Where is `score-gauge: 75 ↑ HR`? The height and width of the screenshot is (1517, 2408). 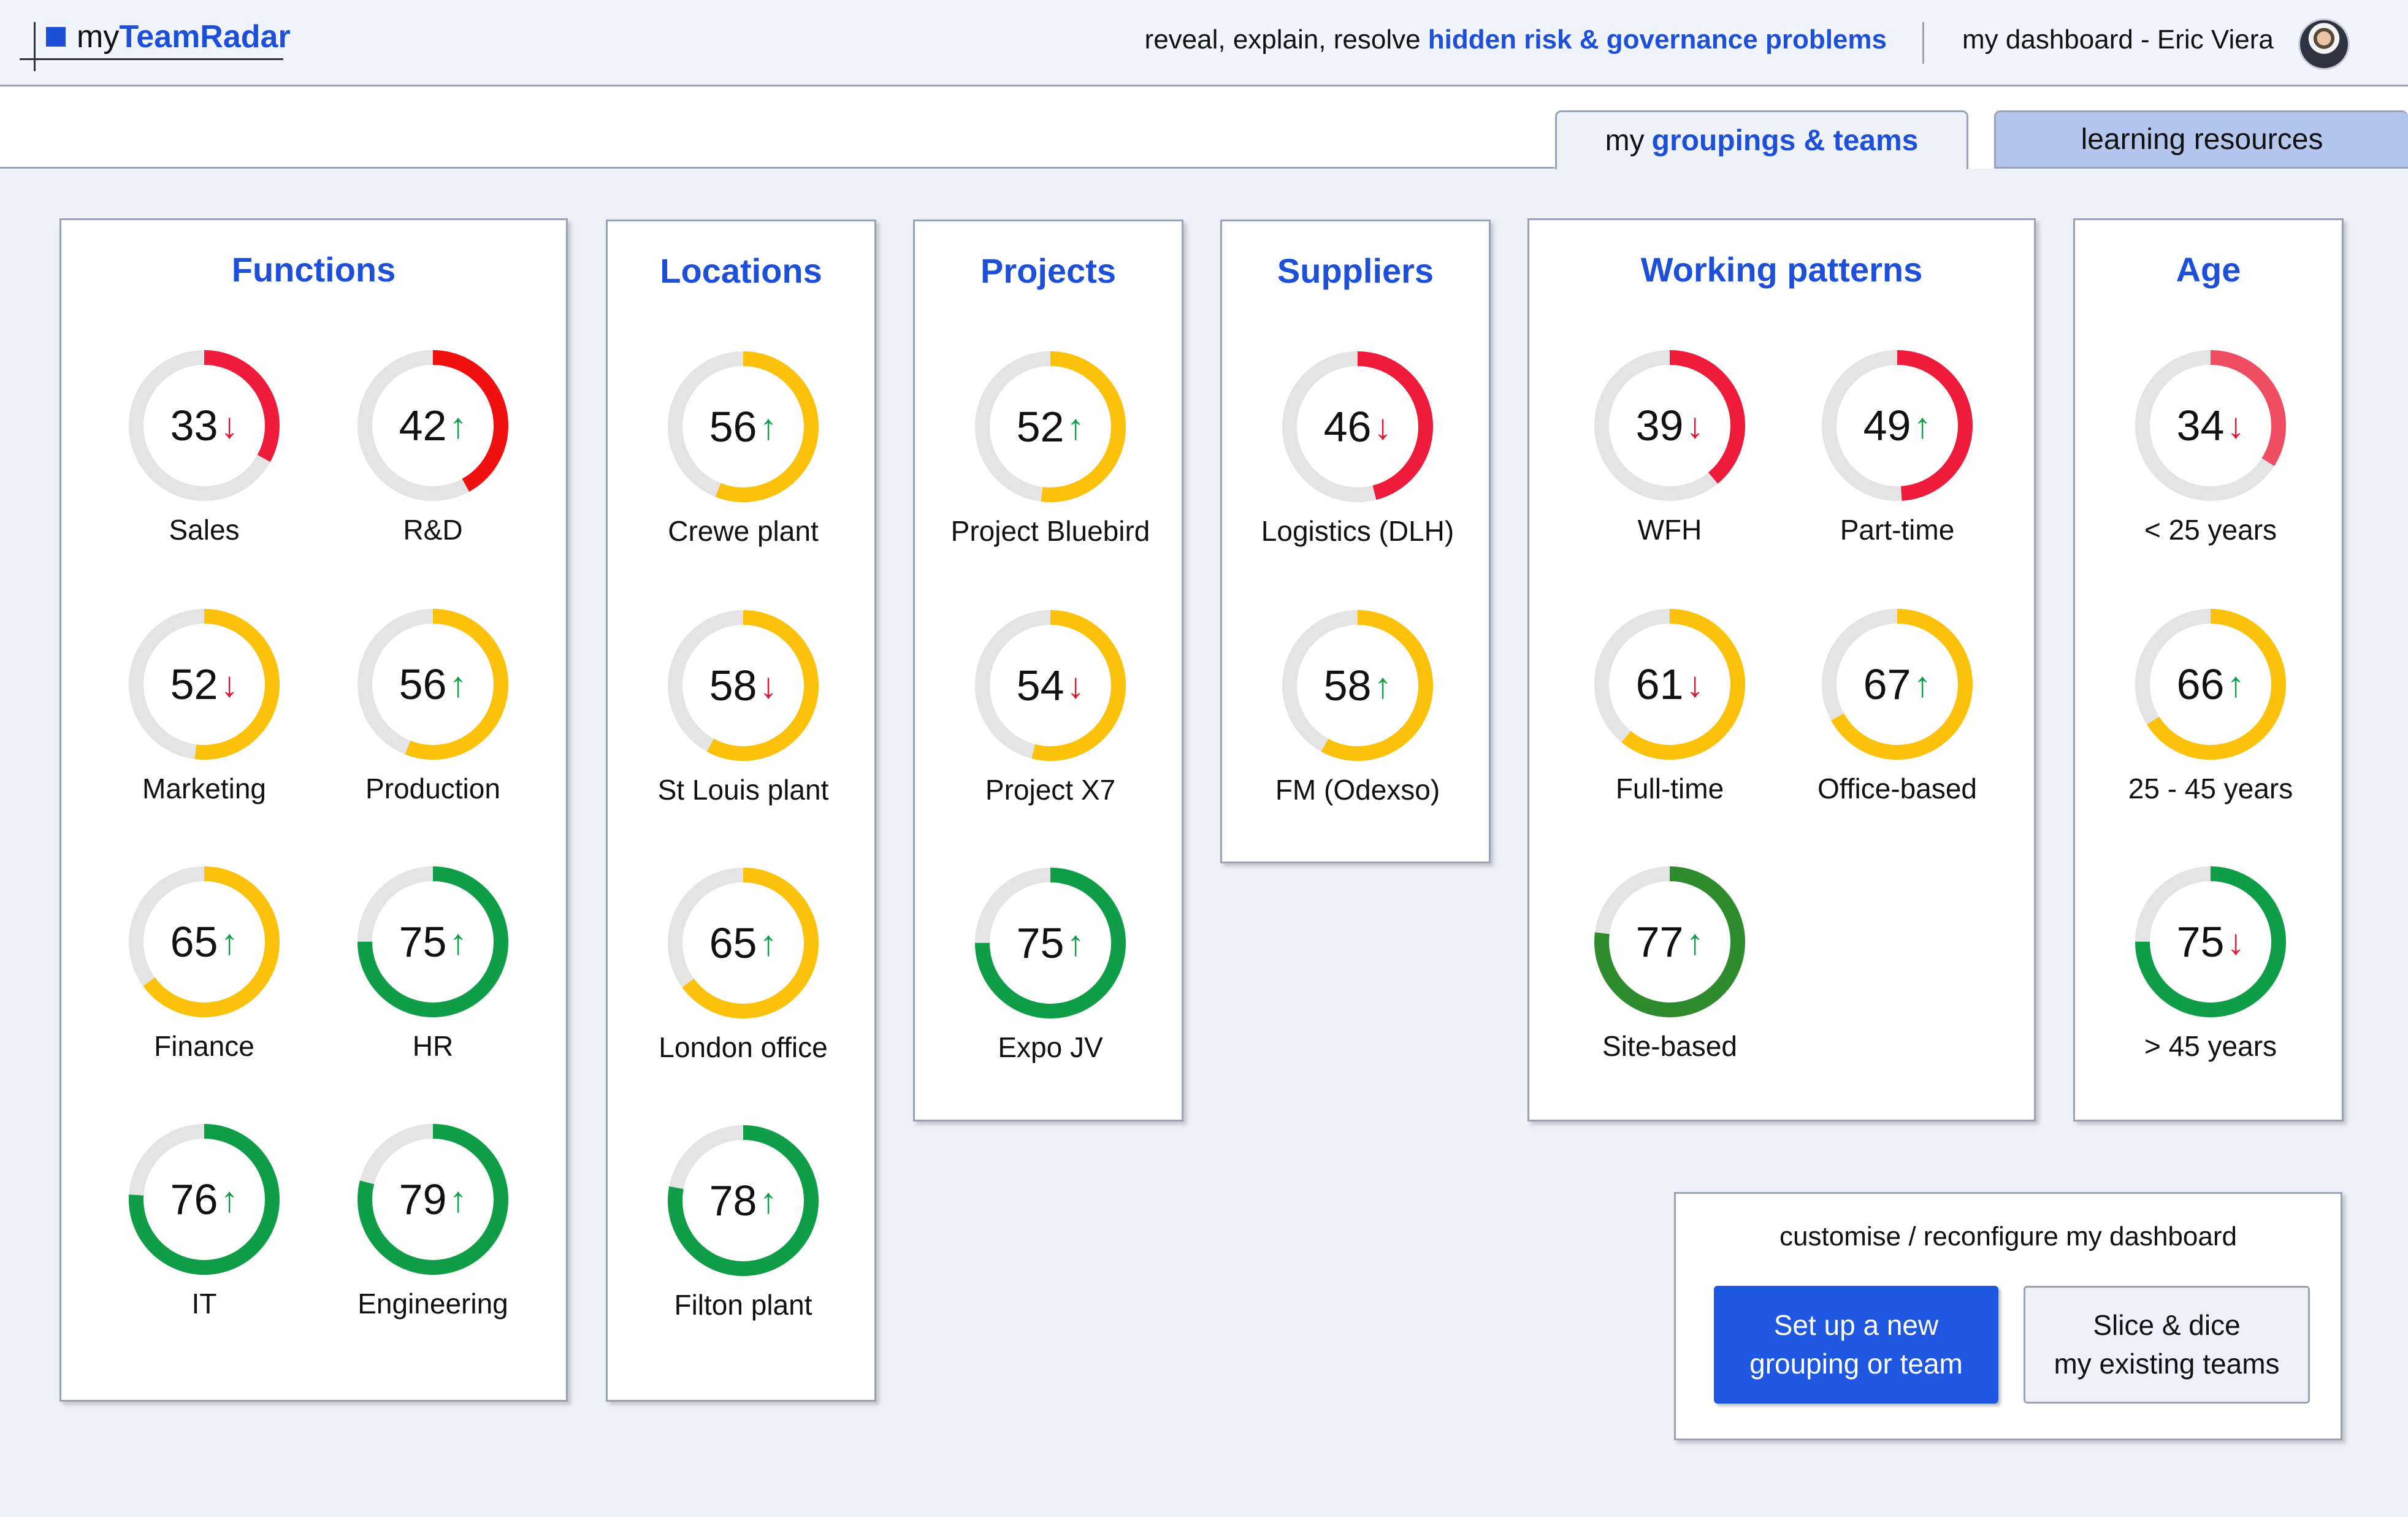 score-gauge: 75 ↑ HR is located at coordinates (433, 966).